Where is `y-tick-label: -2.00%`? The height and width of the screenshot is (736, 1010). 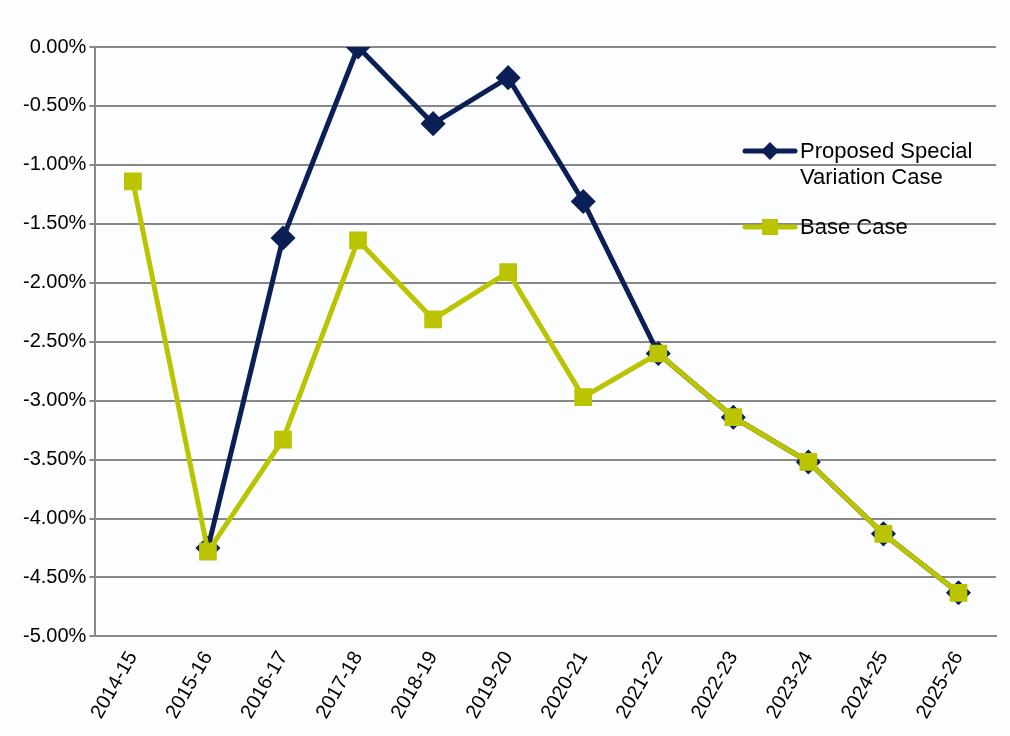
y-tick-label: -2.00% is located at coordinates (54, 281).